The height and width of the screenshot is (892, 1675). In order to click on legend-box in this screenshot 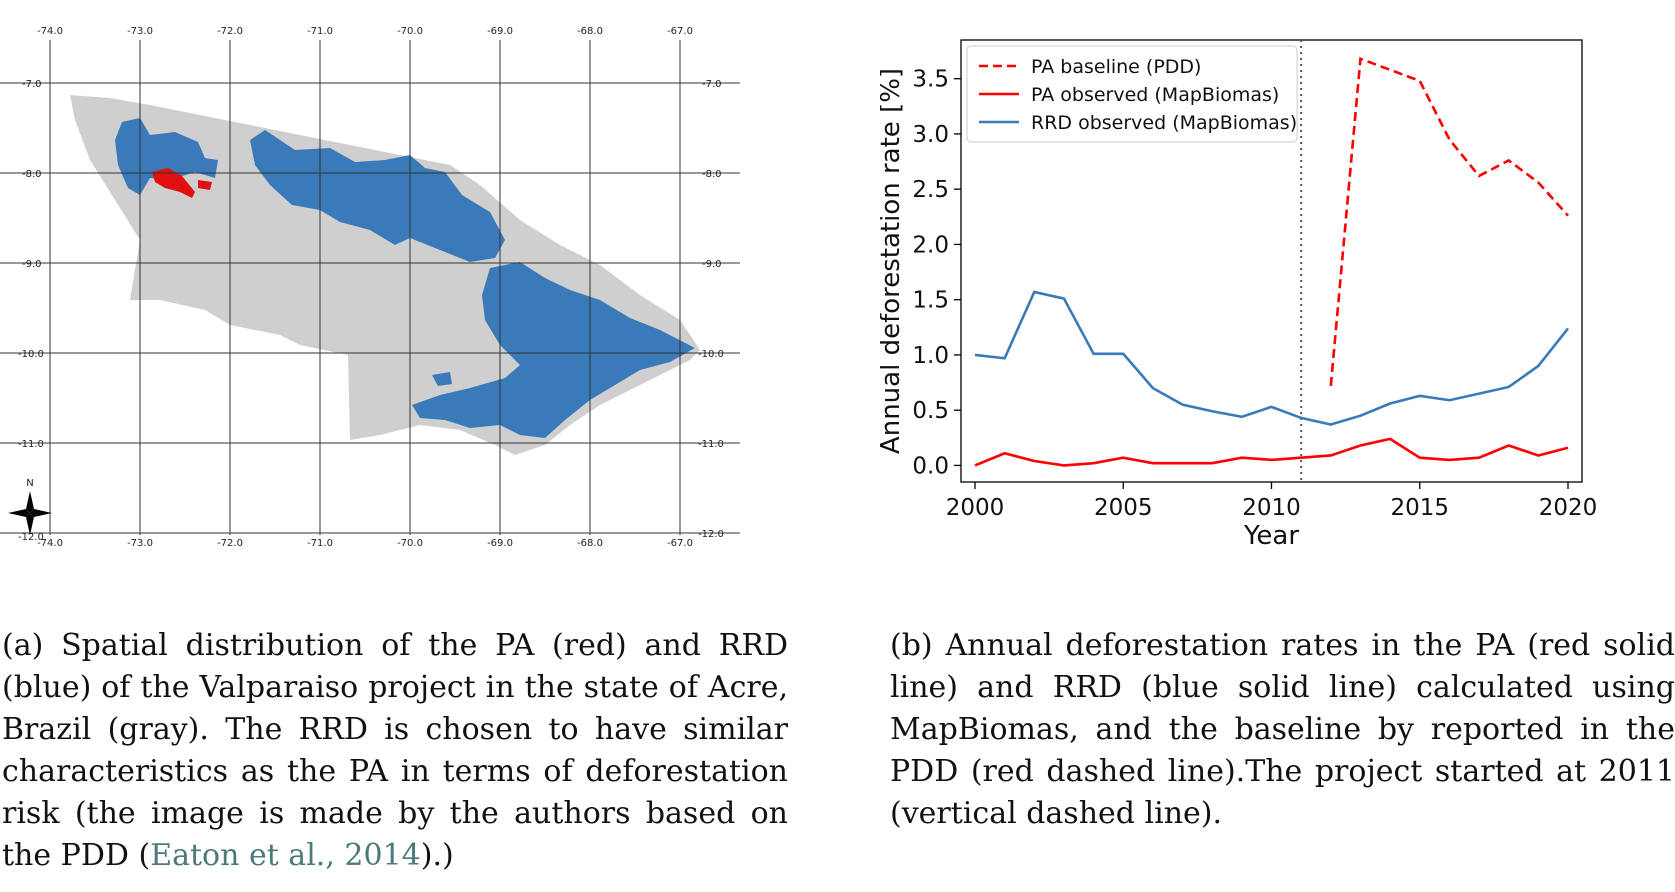, I will do `click(1132, 94)`.